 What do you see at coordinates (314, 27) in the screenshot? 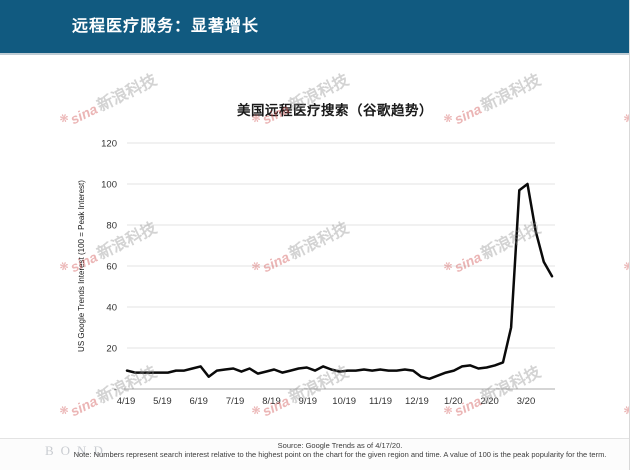
I see `header-bar: 远程医疗服务：显著增长` at bounding box center [314, 27].